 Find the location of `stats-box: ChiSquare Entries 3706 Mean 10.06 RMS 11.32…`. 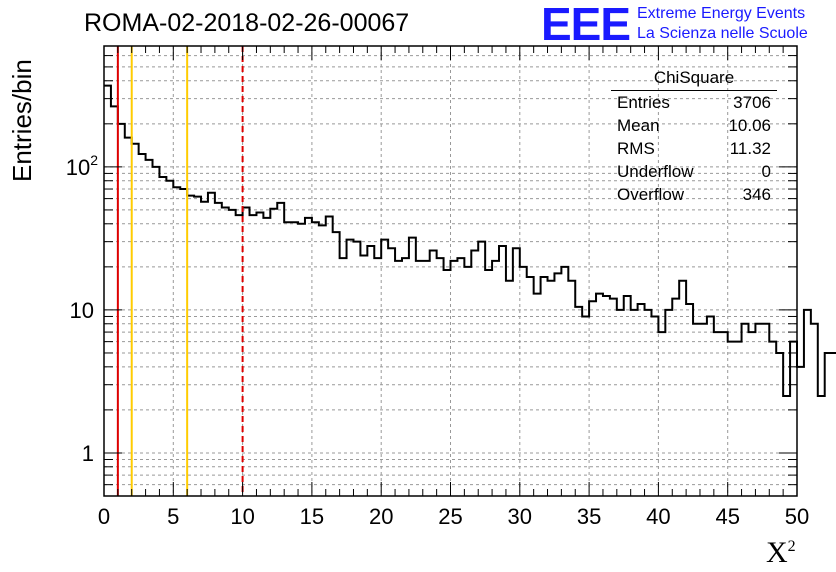

stats-box: ChiSquare Entries 3706 Mean 10.06 RMS 11.32… is located at coordinates (694, 138).